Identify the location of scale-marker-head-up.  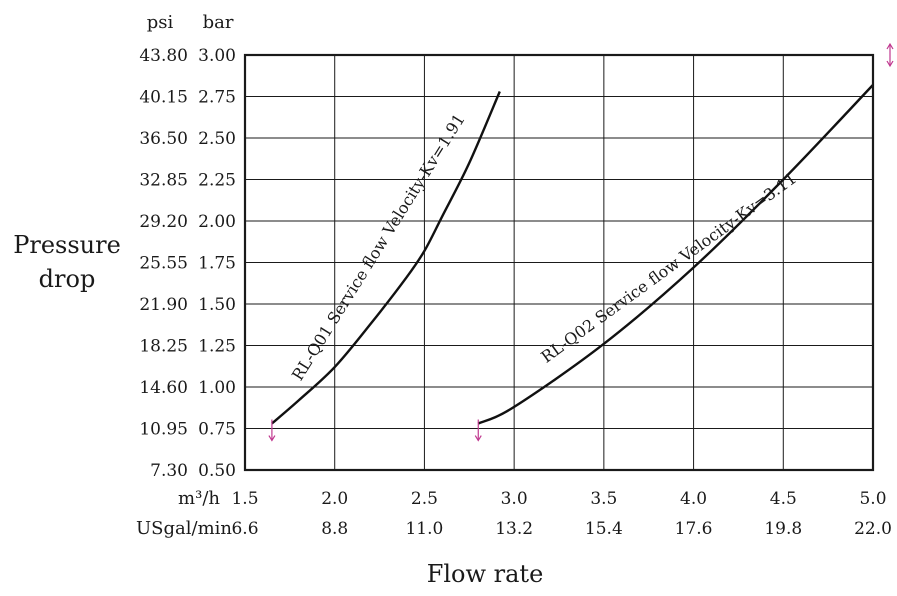
(890, 46).